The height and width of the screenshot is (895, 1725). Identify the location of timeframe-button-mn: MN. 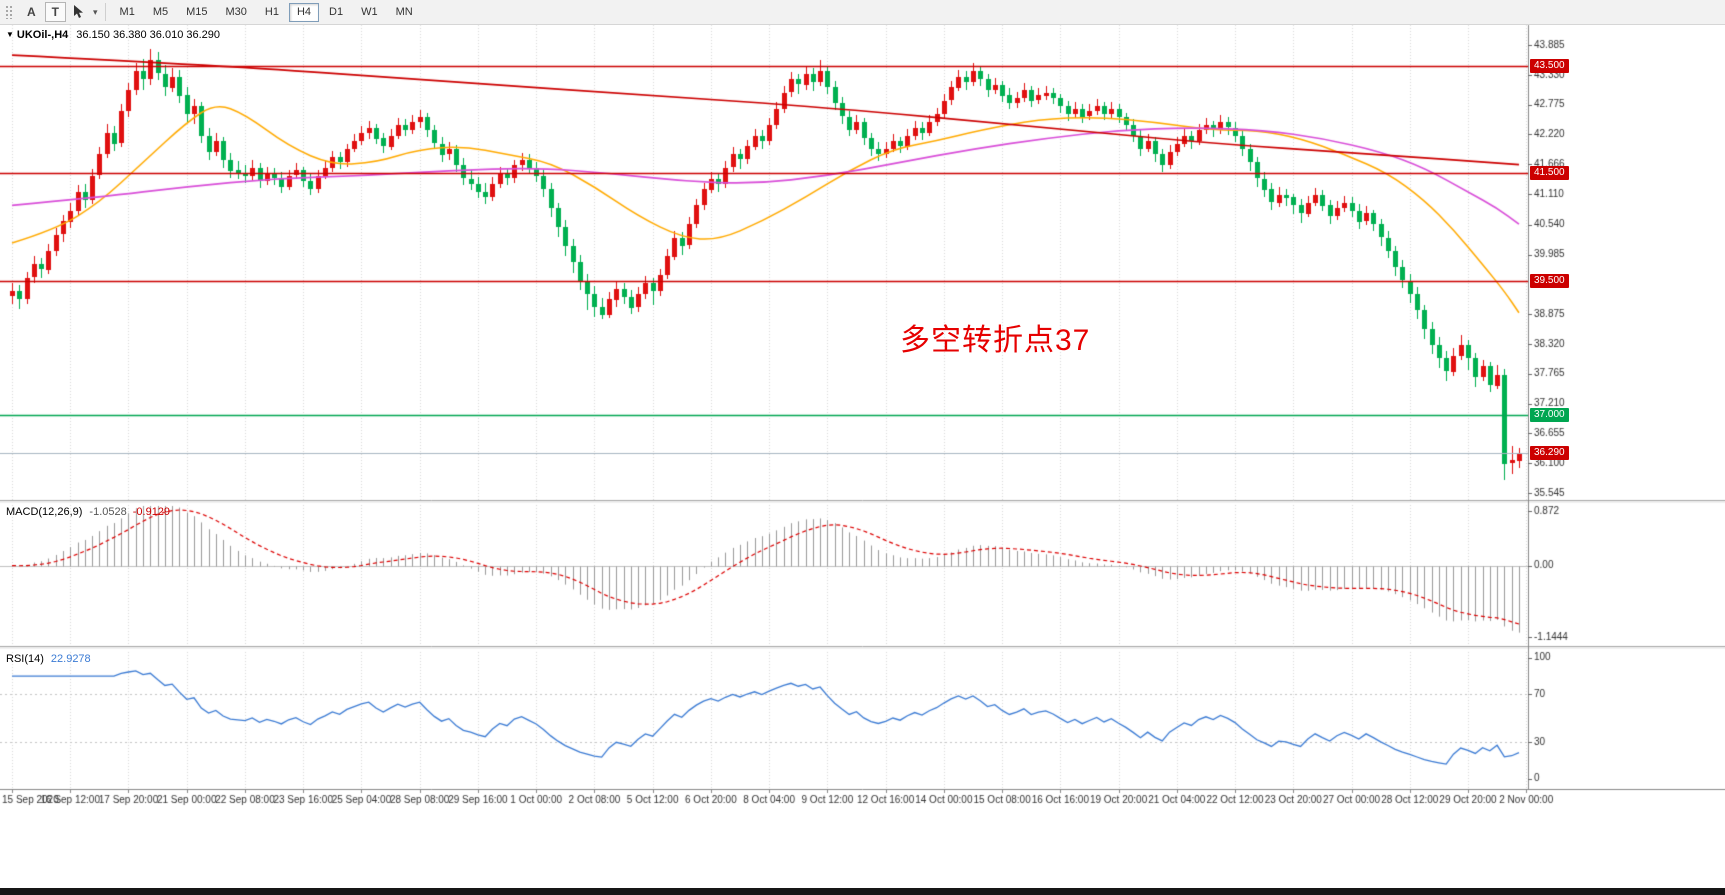
(404, 12).